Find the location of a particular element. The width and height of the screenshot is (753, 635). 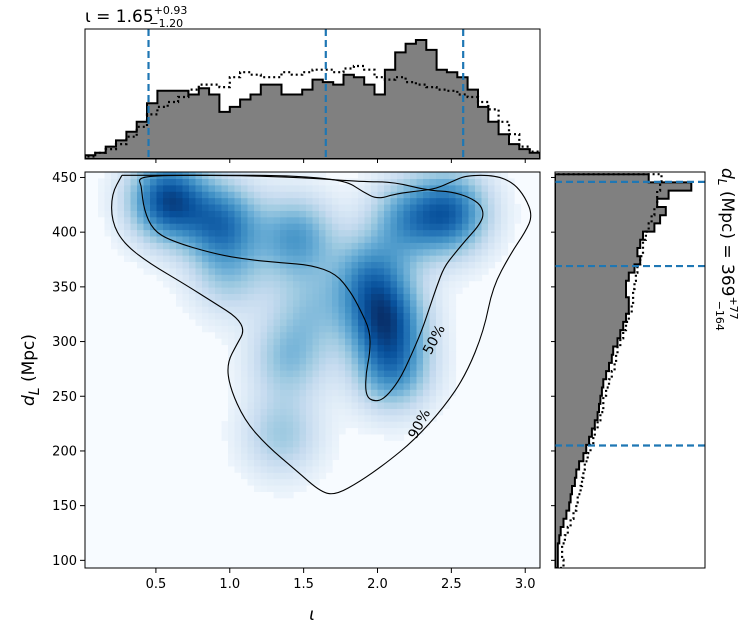

top-panel-title: ι = 1.65+0.93 −1.20 is located at coordinates (136, 17).